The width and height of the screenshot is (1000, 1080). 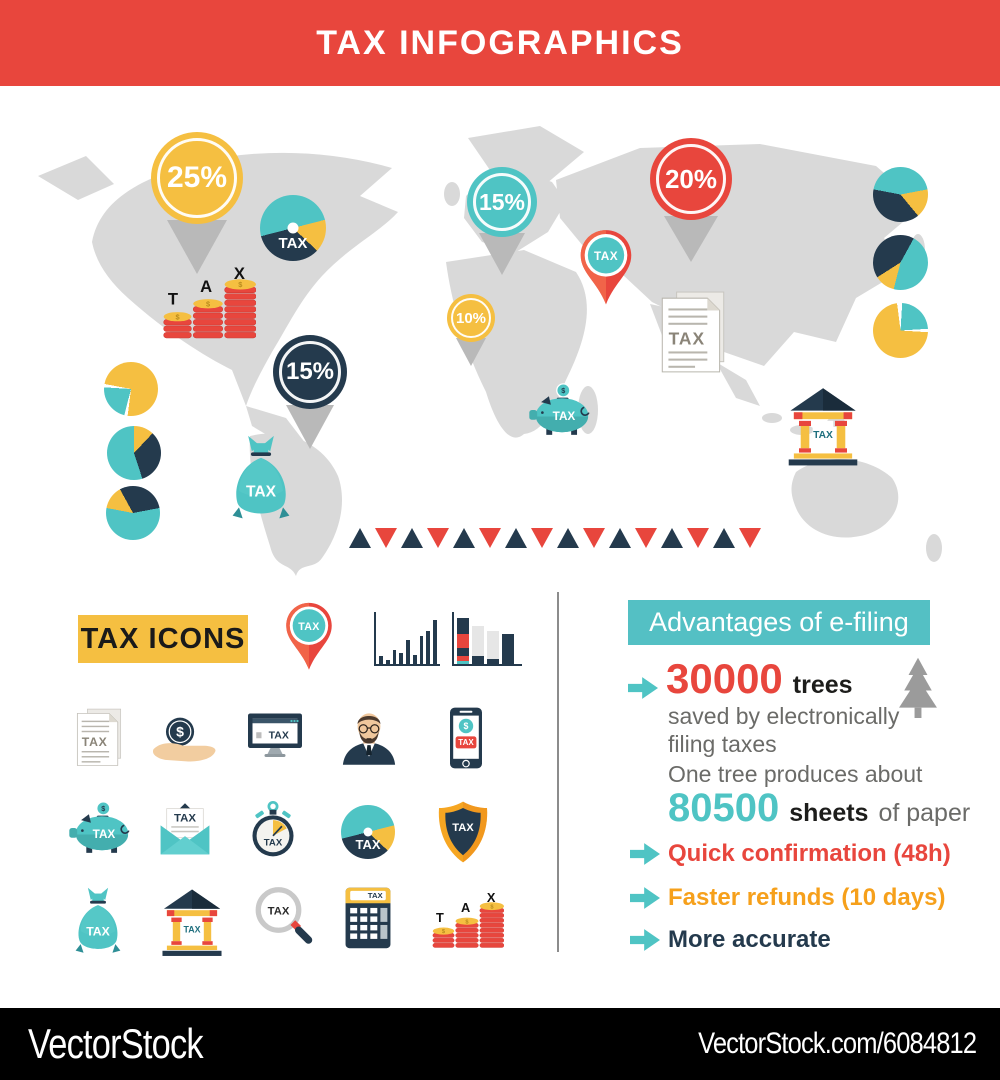 What do you see at coordinates (369, 737) in the screenshot?
I see `tax-advisor-icon` at bounding box center [369, 737].